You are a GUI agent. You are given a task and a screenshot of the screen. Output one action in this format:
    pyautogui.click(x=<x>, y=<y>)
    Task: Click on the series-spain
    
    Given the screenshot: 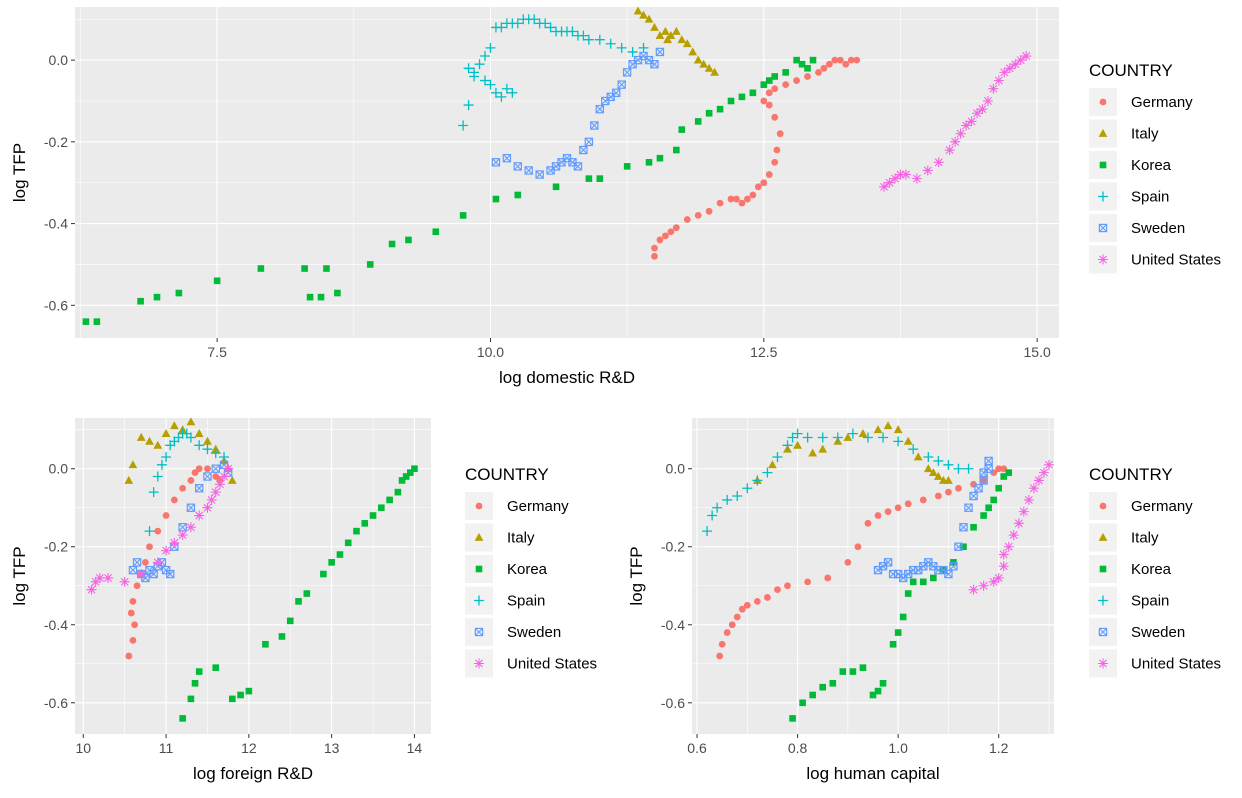 What is the action you would take?
    pyautogui.click(x=553, y=72)
    